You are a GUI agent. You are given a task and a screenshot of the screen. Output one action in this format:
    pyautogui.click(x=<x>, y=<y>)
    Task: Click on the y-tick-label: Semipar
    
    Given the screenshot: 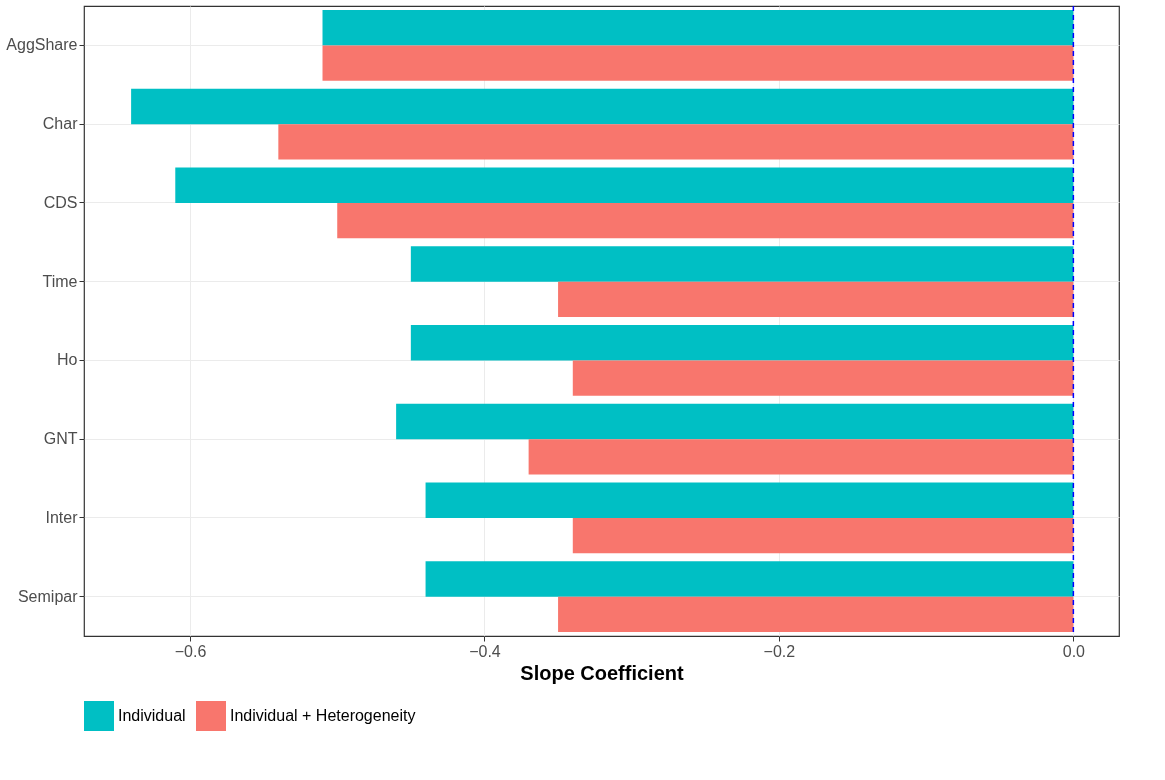 What is the action you would take?
    pyautogui.click(x=48, y=596)
    